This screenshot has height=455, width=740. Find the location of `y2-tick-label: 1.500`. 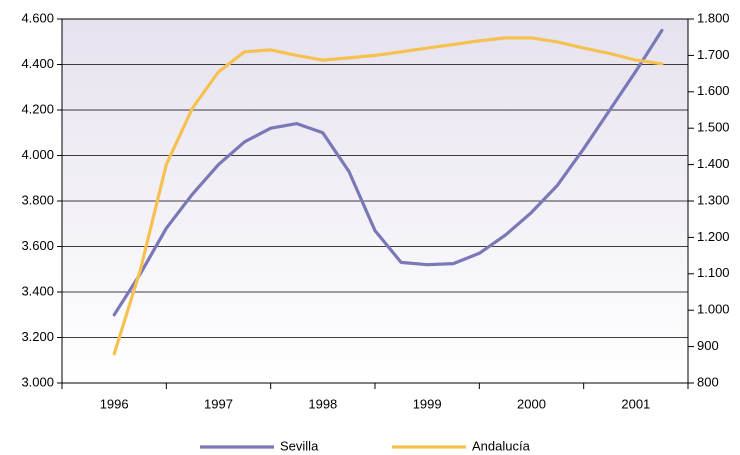

y2-tick-label: 1.500 is located at coordinates (713, 127).